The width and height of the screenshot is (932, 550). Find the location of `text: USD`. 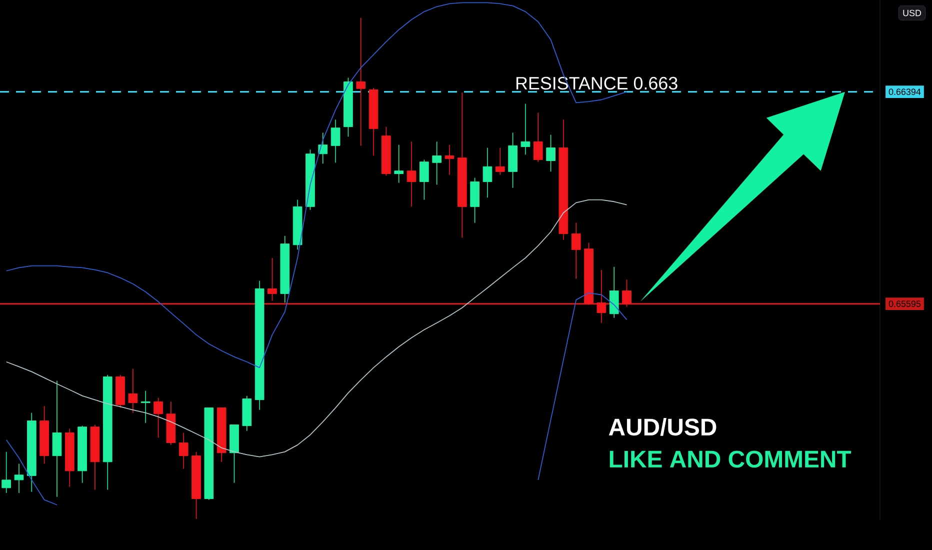

text: USD is located at coordinates (912, 13).